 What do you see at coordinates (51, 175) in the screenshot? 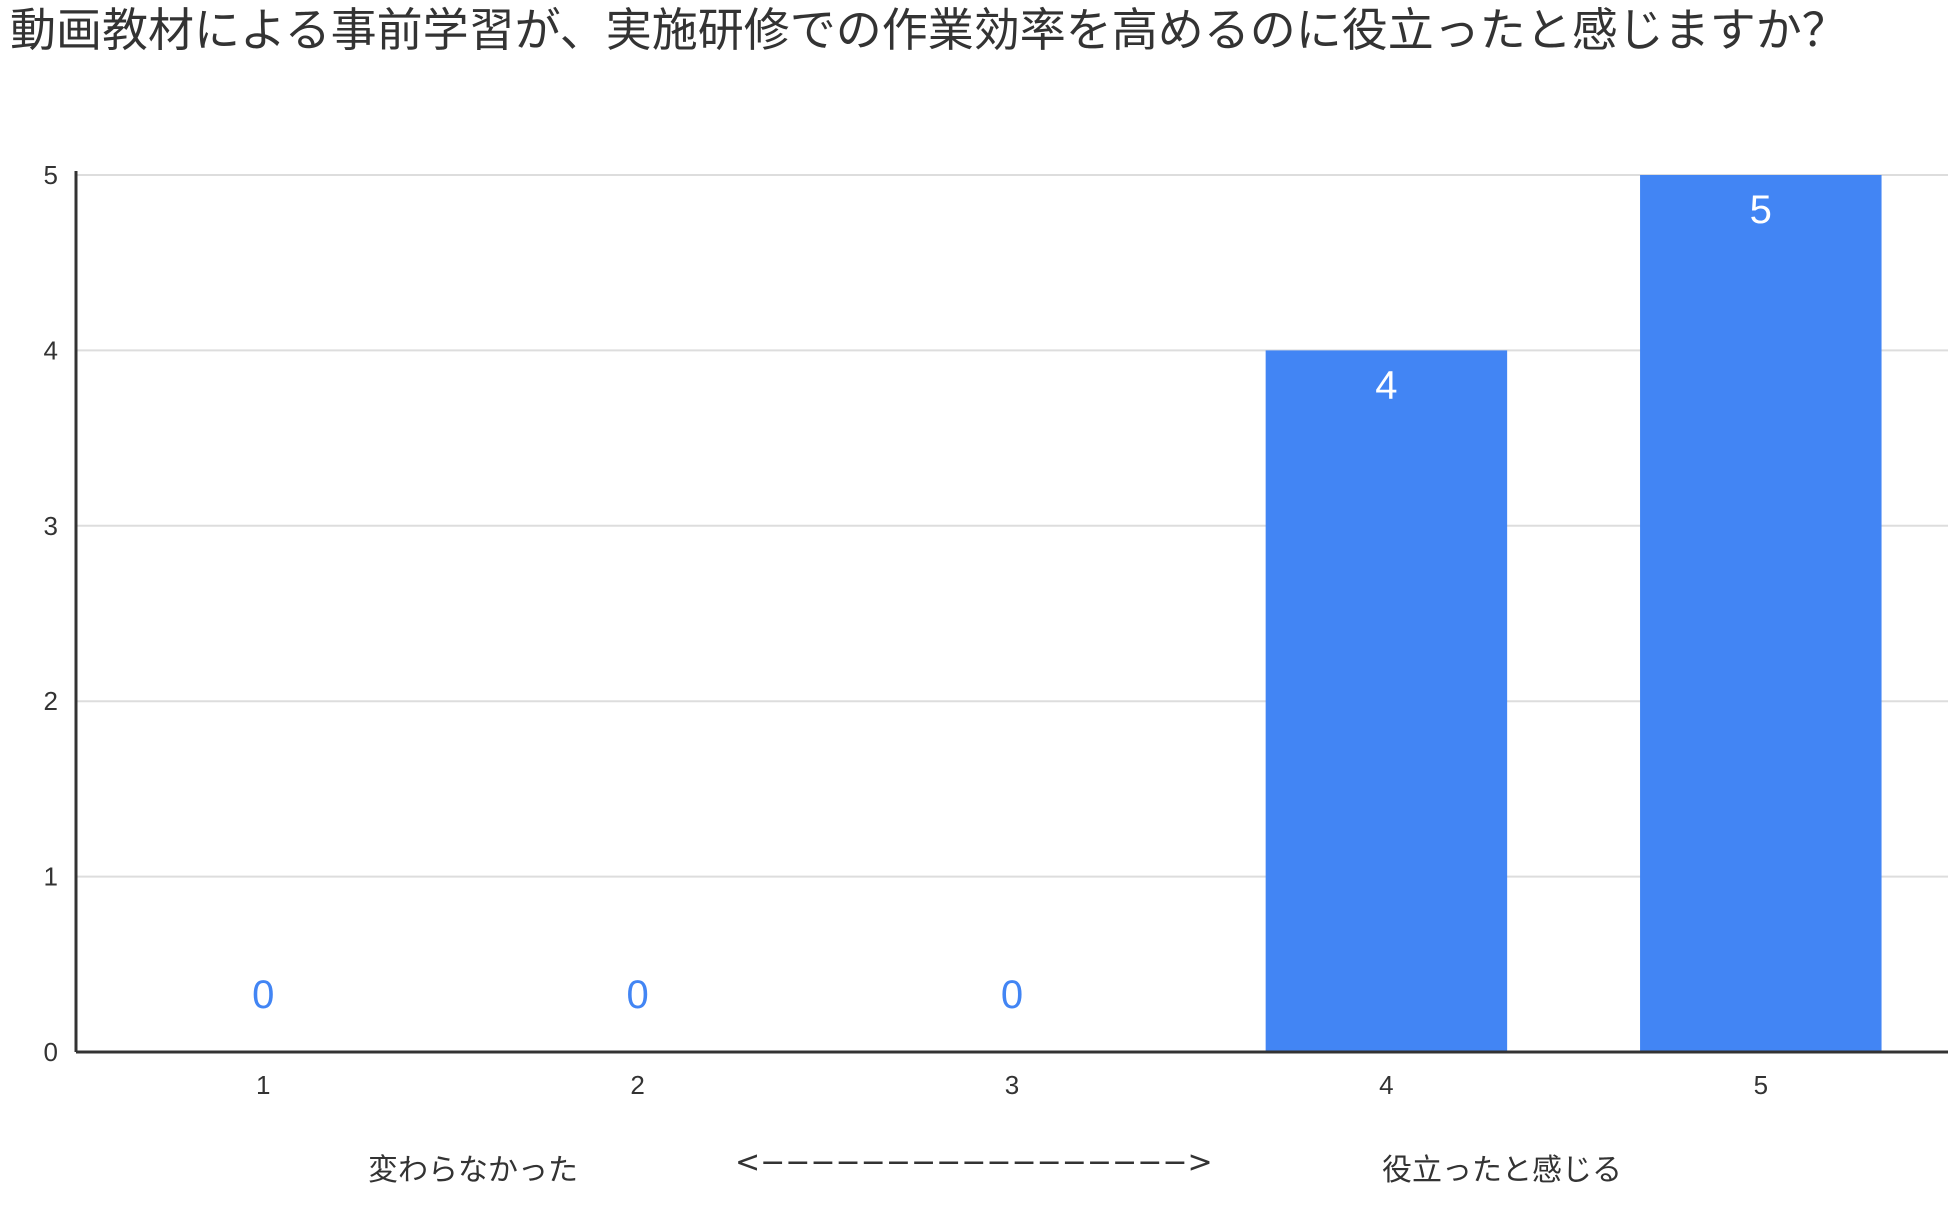
I see `y-tick-label: 5` at bounding box center [51, 175].